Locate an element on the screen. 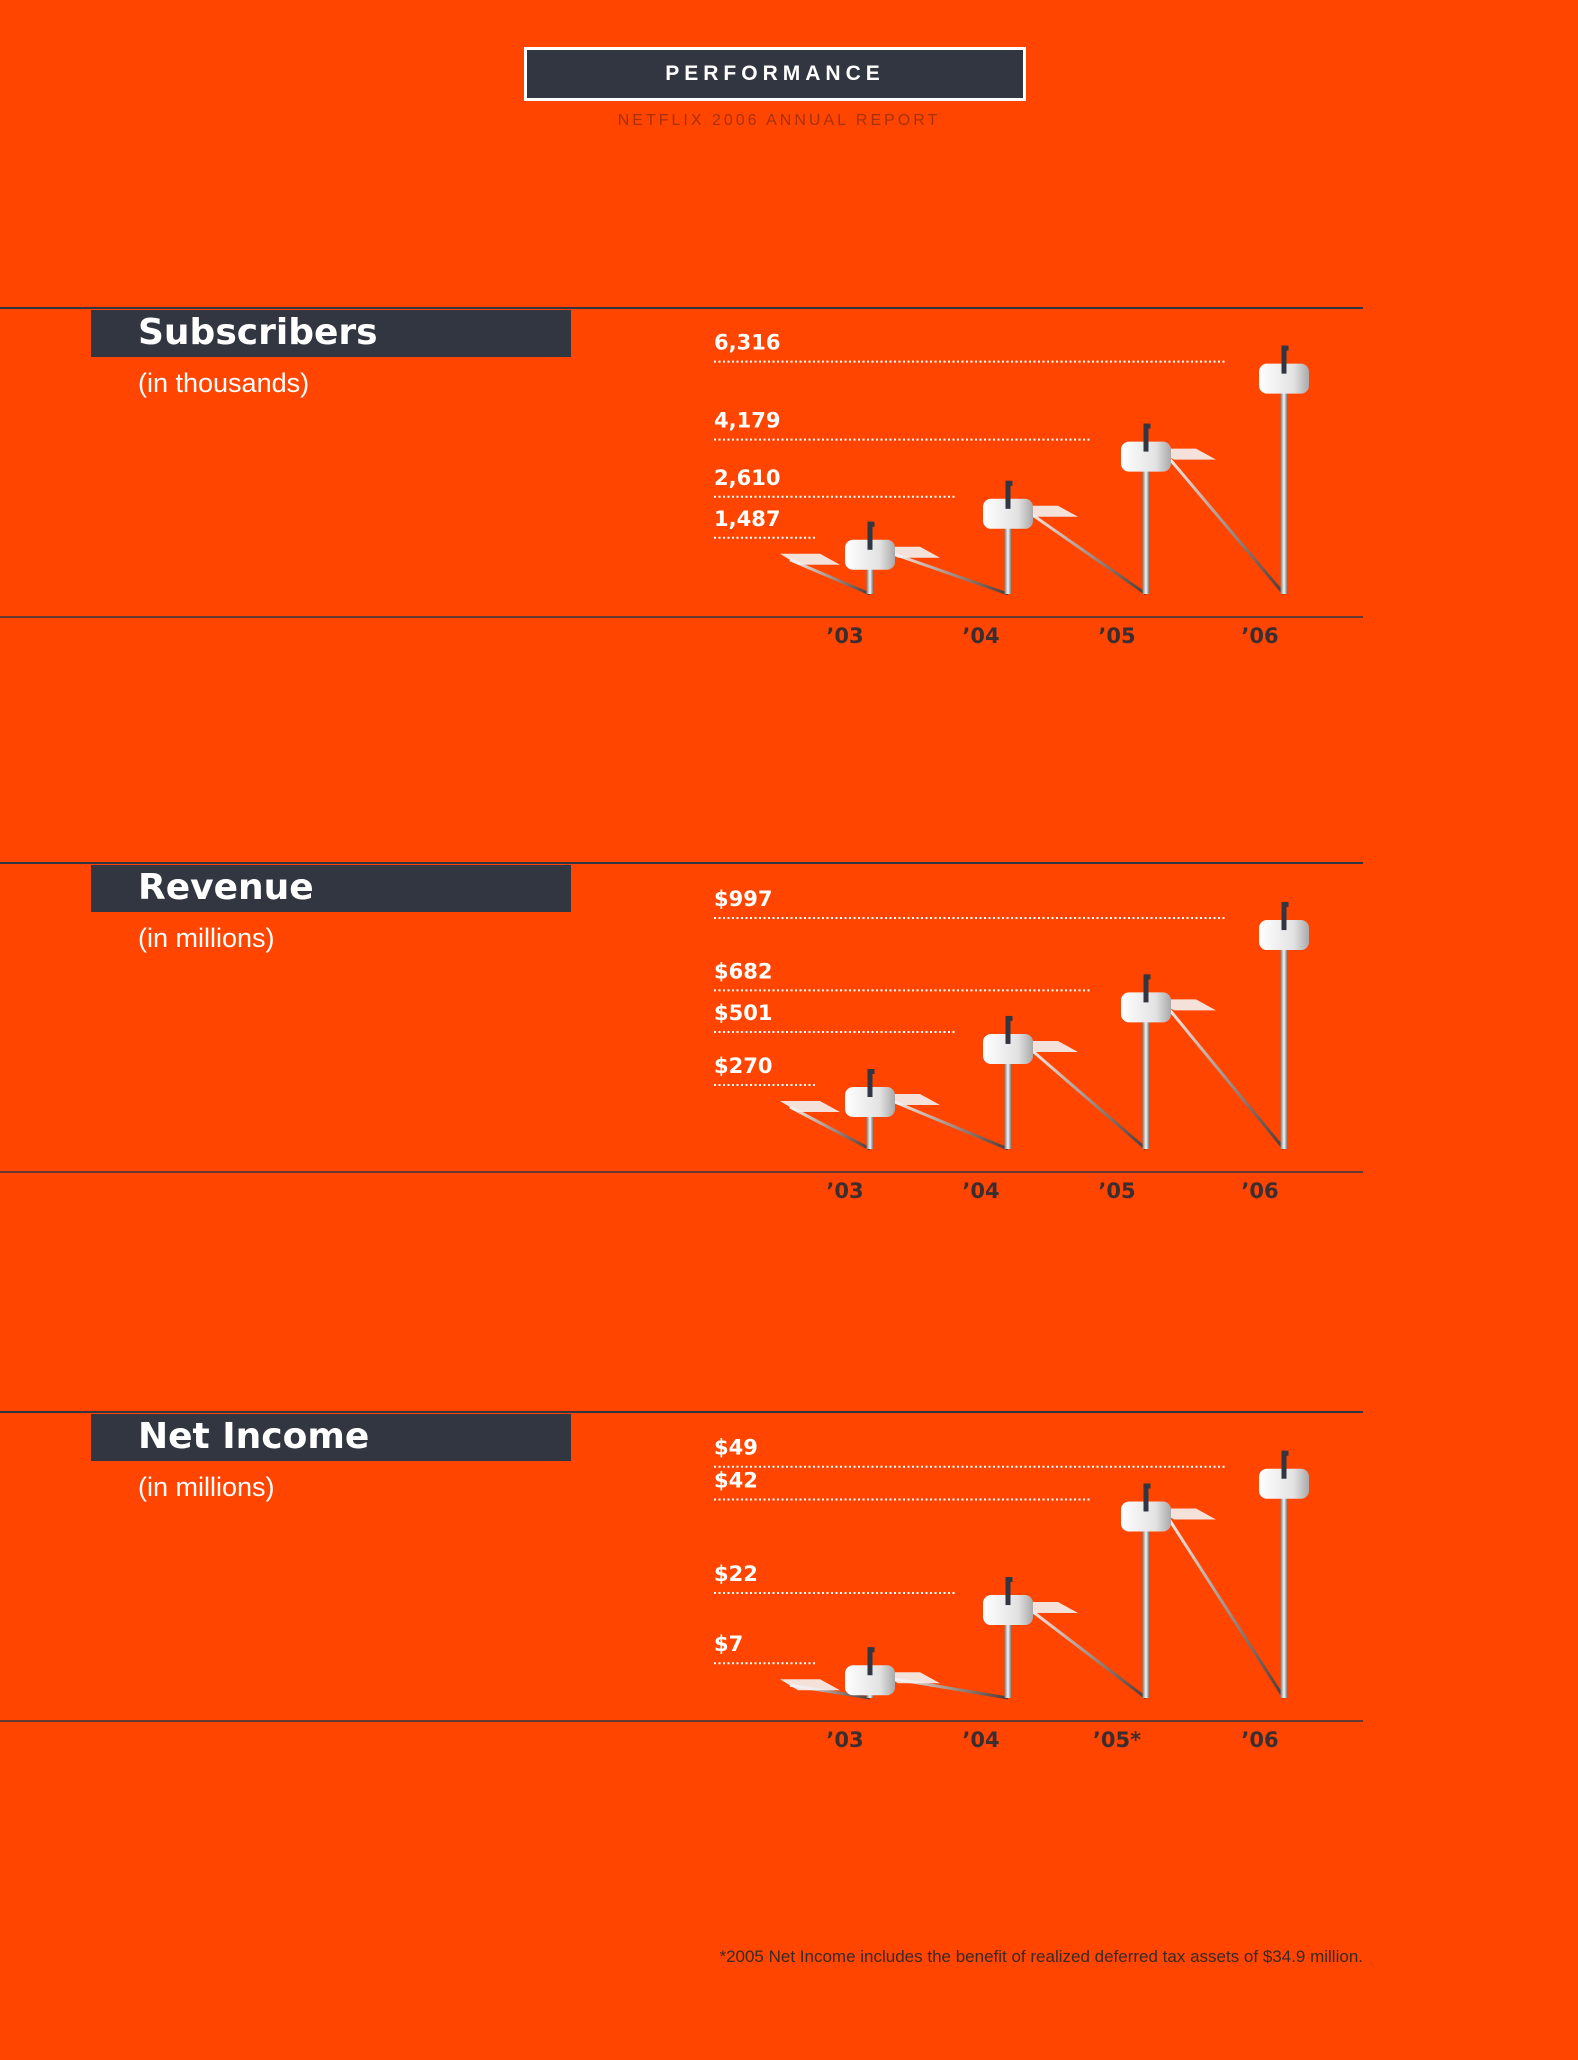  value-label: $270 is located at coordinates (743, 1066).